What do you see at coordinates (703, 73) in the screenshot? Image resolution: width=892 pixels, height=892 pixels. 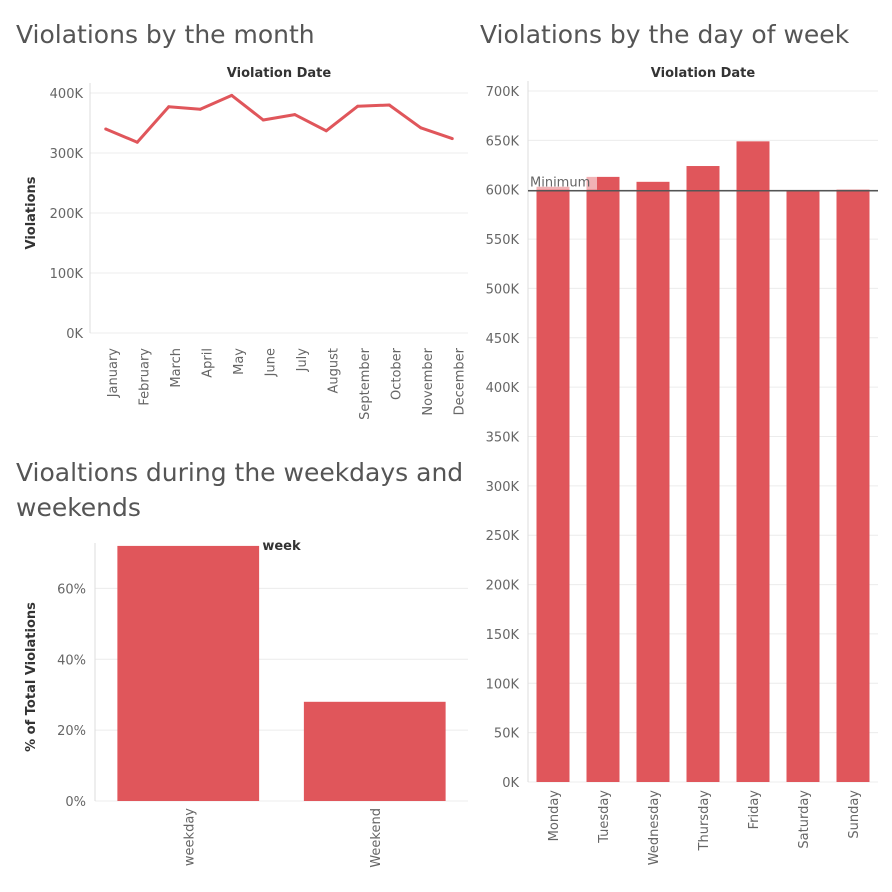 I see `dow-header: Violation Date` at bounding box center [703, 73].